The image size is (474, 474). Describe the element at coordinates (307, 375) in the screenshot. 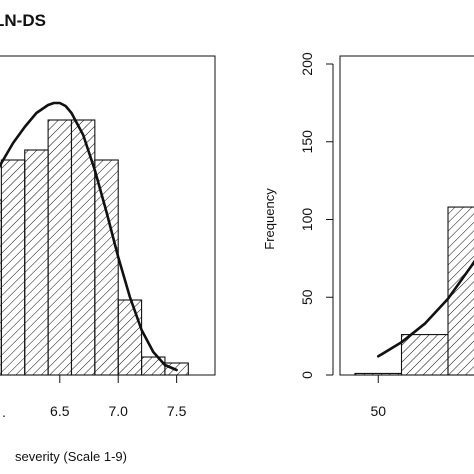

I see `right-y-tick-label-1: 0` at that location.